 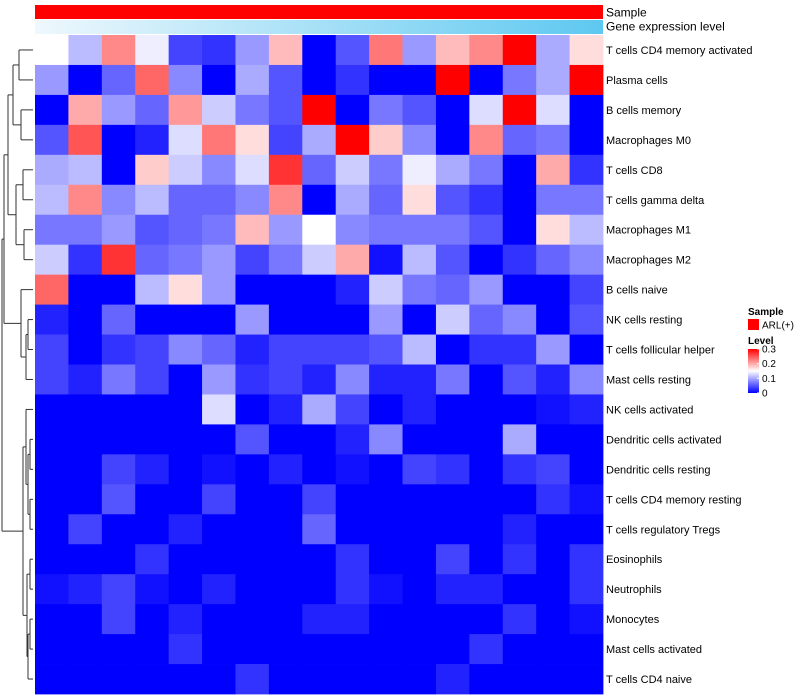 I want to click on row-label: Macrophages M2, so click(x=648, y=261).